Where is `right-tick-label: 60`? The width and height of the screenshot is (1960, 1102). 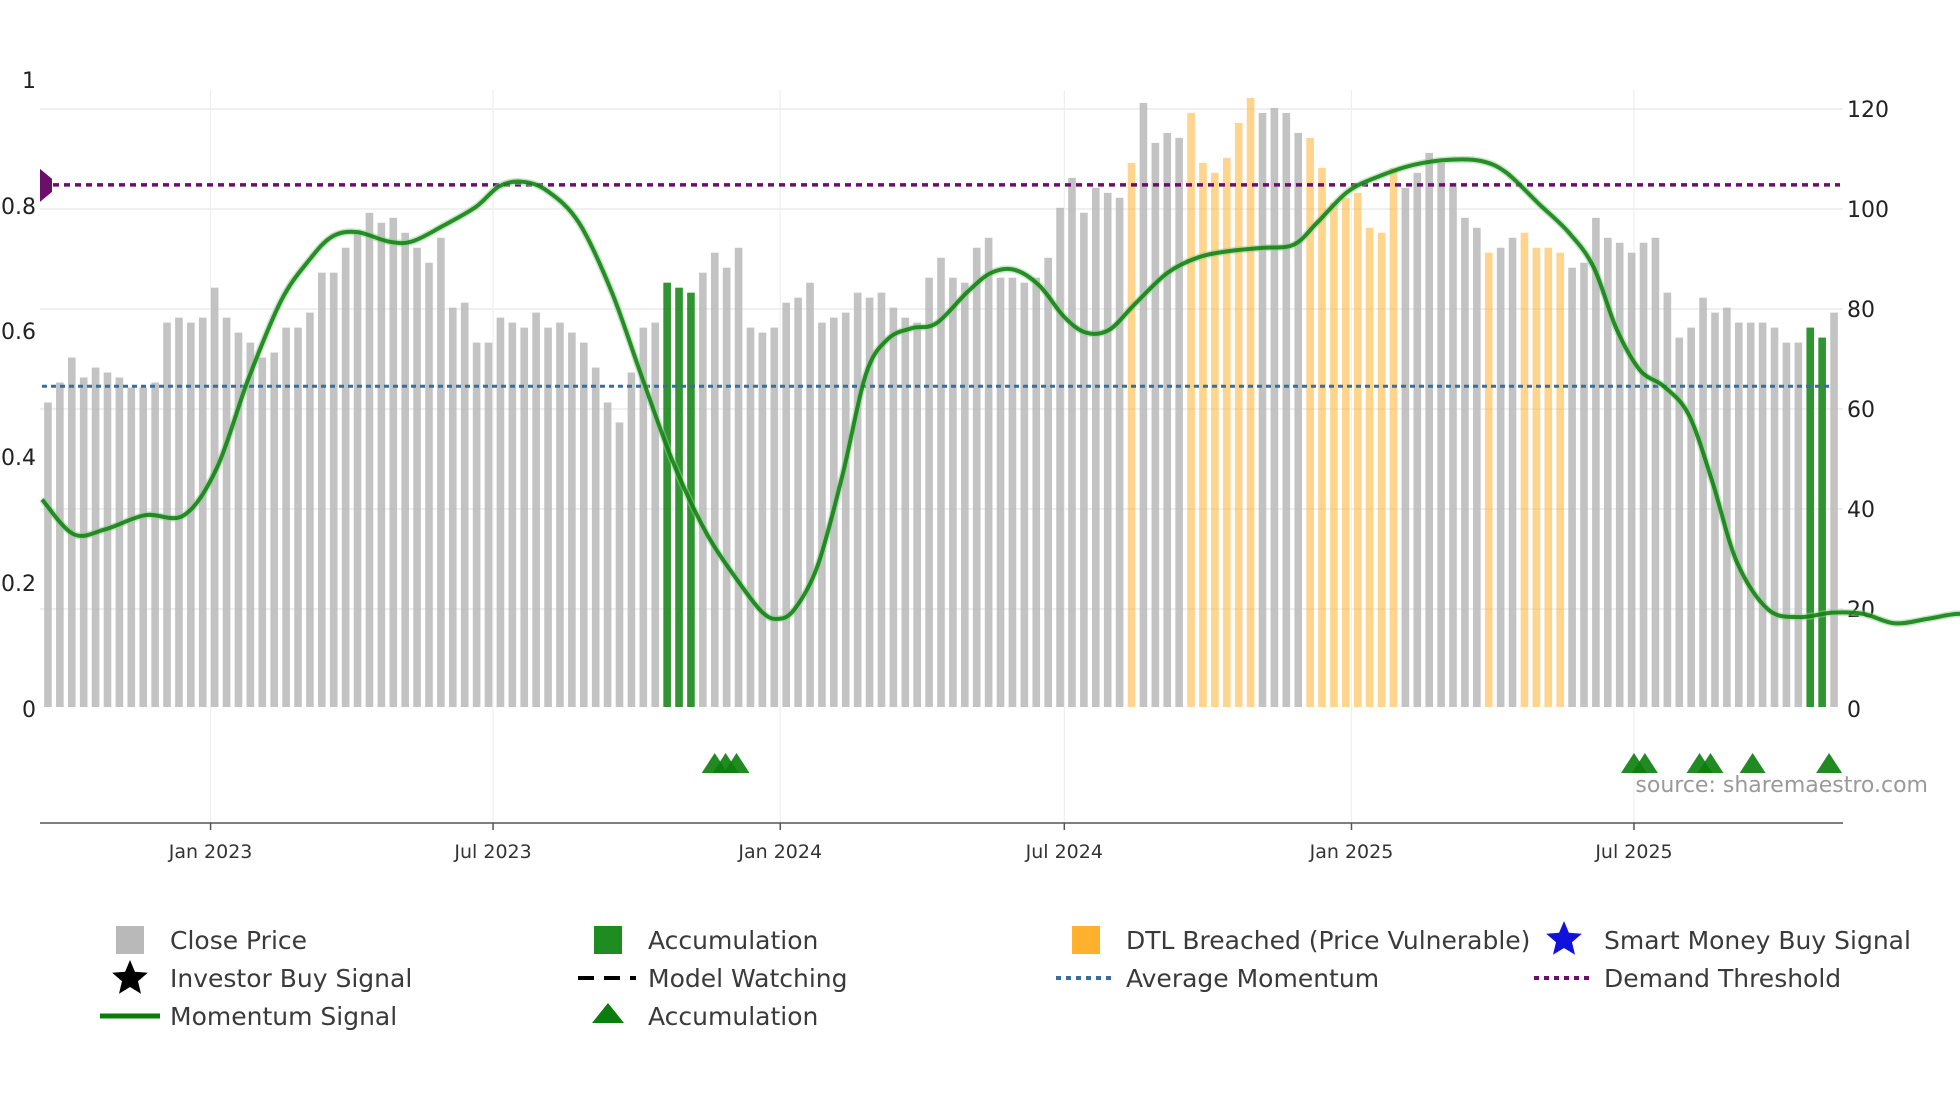
right-tick-label: 60 is located at coordinates (1861, 410).